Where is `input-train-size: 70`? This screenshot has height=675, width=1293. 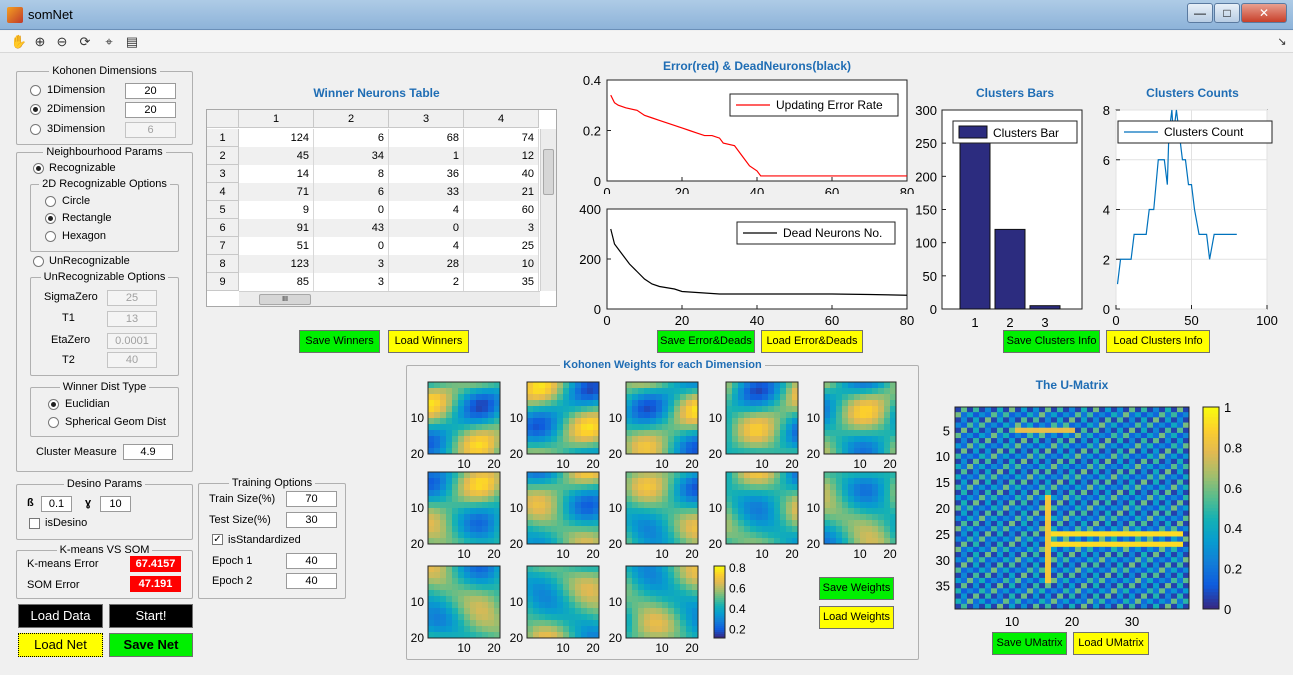 input-train-size: 70 is located at coordinates (311, 499).